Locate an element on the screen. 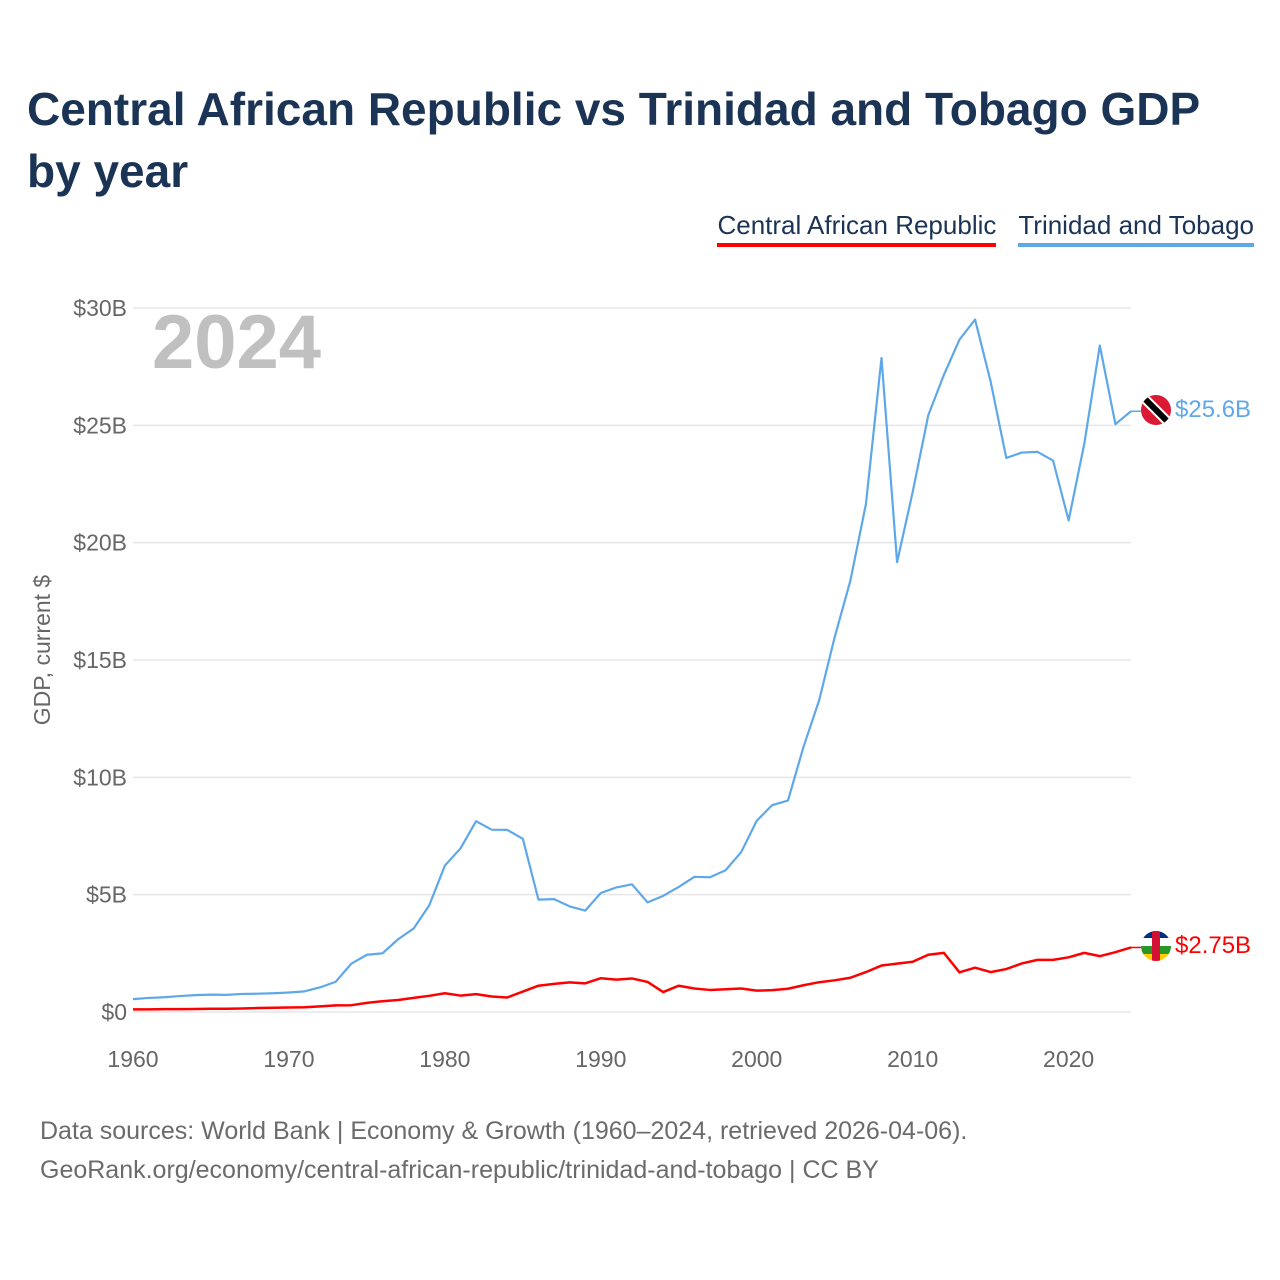  y-tick-label: $30B is located at coordinates (100, 308).